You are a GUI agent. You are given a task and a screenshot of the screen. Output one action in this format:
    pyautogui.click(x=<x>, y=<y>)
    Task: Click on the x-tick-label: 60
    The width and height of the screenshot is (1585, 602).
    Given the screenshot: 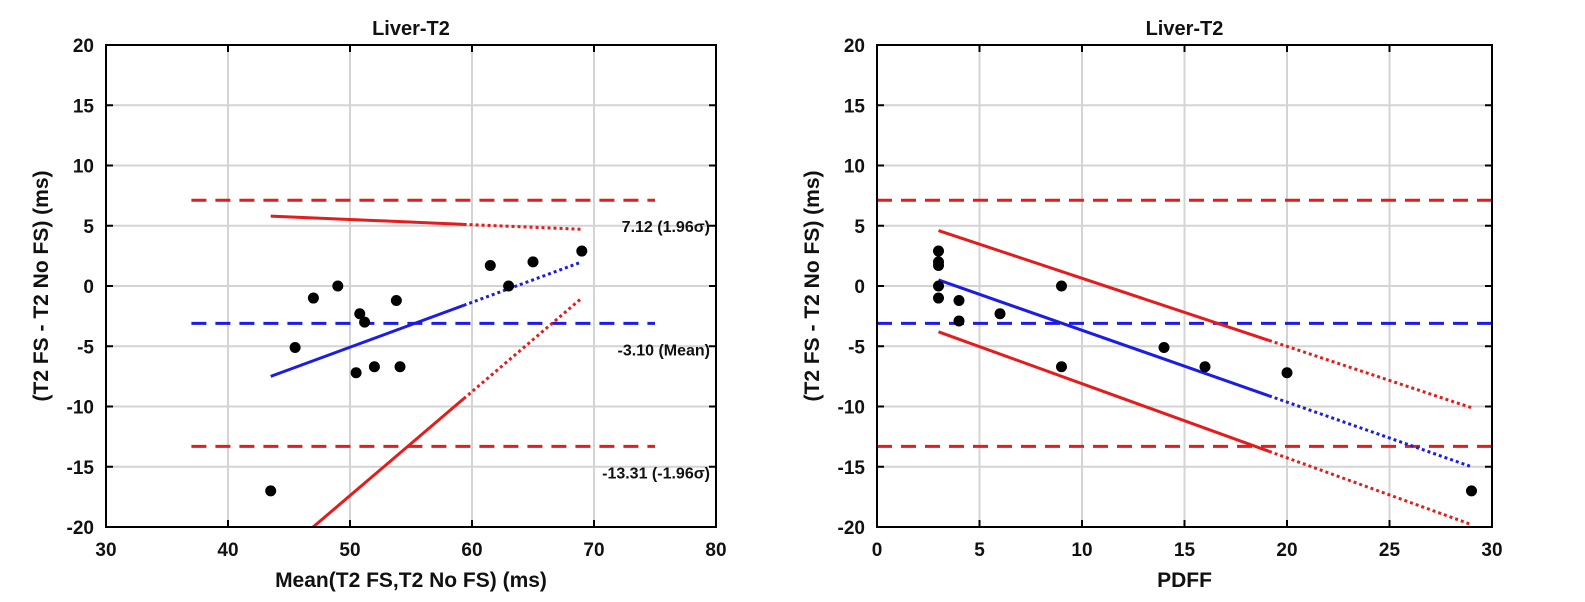 What is the action you would take?
    pyautogui.click(x=471, y=550)
    